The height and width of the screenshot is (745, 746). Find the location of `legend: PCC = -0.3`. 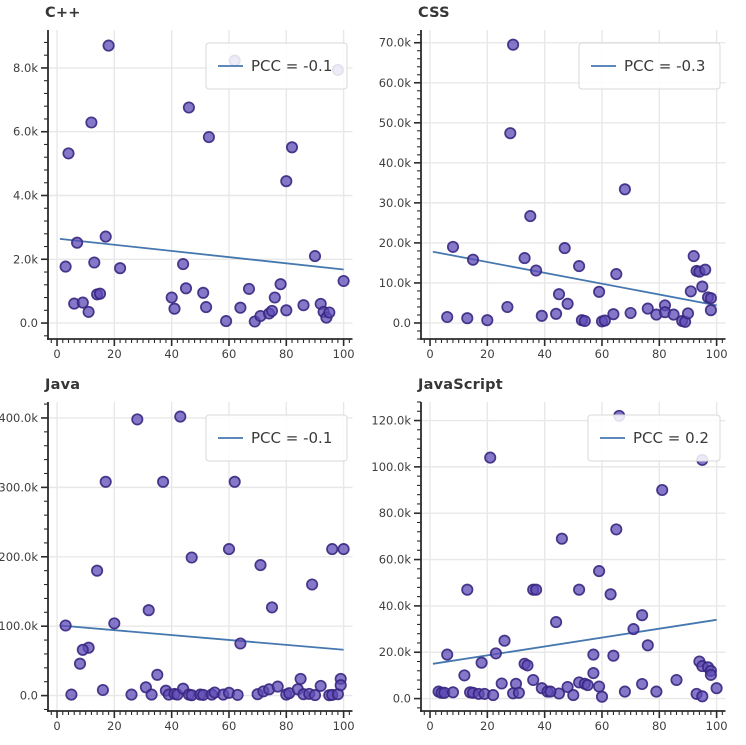

legend: PCC = -0.3 is located at coordinates (649, 66).